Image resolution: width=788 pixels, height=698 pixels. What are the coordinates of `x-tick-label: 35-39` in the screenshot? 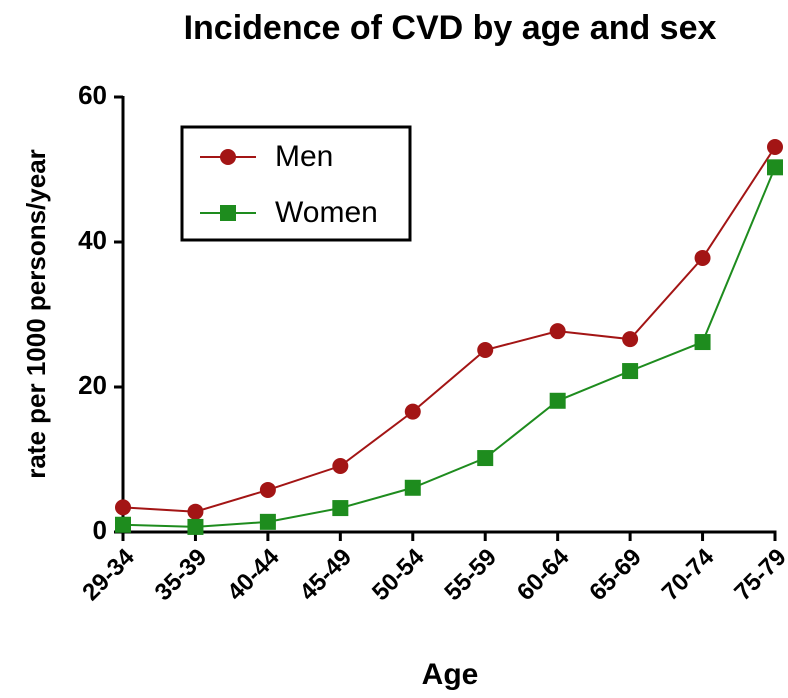 It's located at (181, 575).